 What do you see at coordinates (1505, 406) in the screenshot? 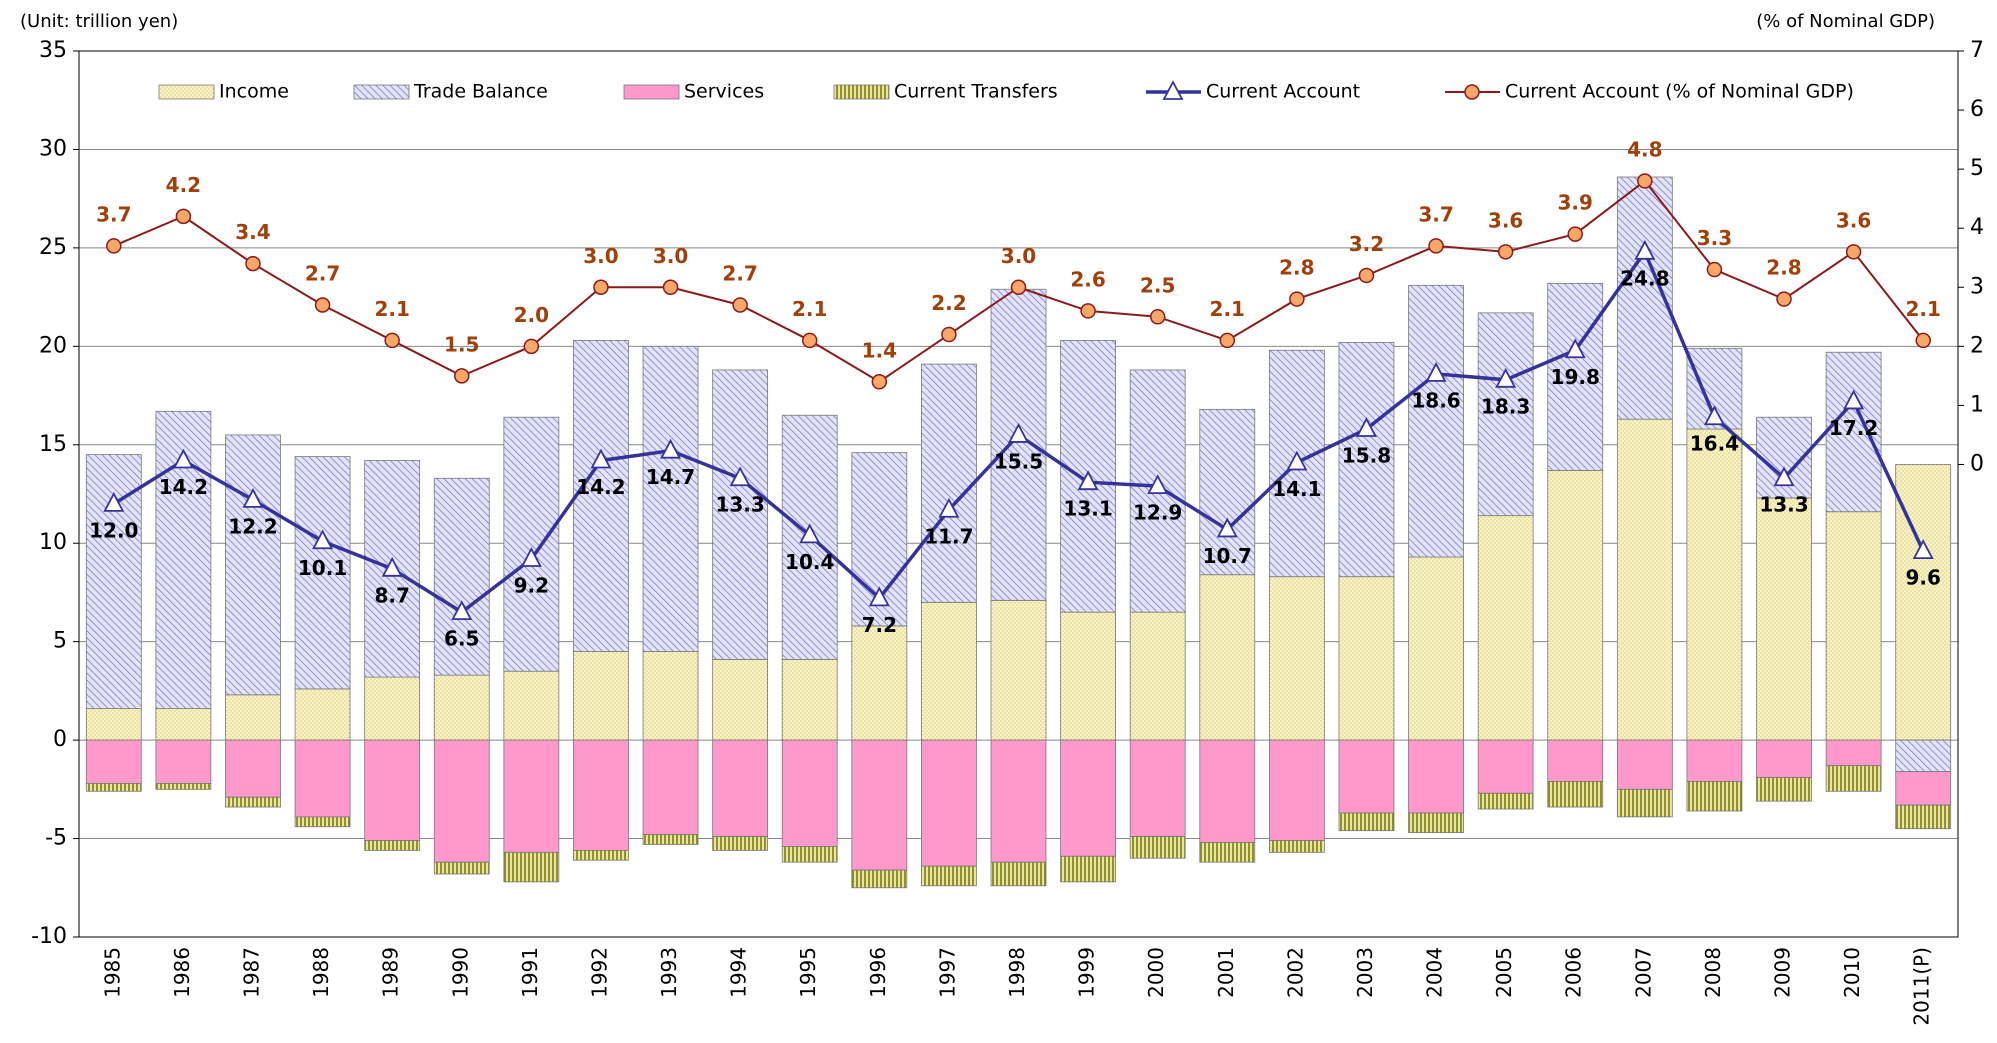
I see `data-label: 18.3` at bounding box center [1505, 406].